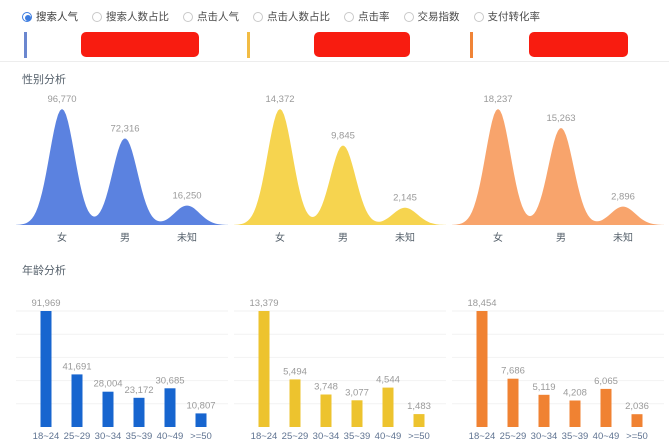 This screenshot has width=669, height=443. What do you see at coordinates (343, 136) in the screenshot?
I see `svg-text: 9,845` at bounding box center [343, 136].